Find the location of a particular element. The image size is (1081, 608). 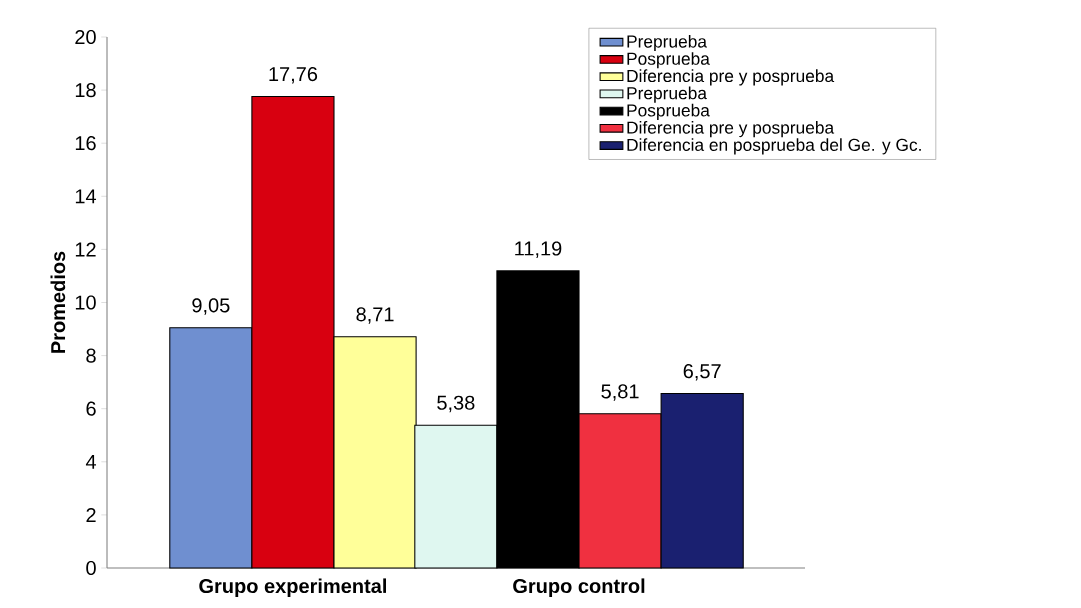

x-tick-label: Grupo experimental is located at coordinates (292, 588).